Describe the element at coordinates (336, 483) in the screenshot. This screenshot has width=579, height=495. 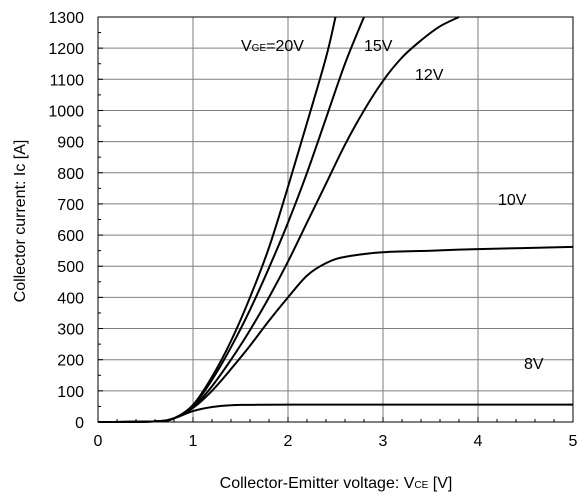
I see `x-axis-title: Collector-Emitter voltage: VCE [V]` at that location.